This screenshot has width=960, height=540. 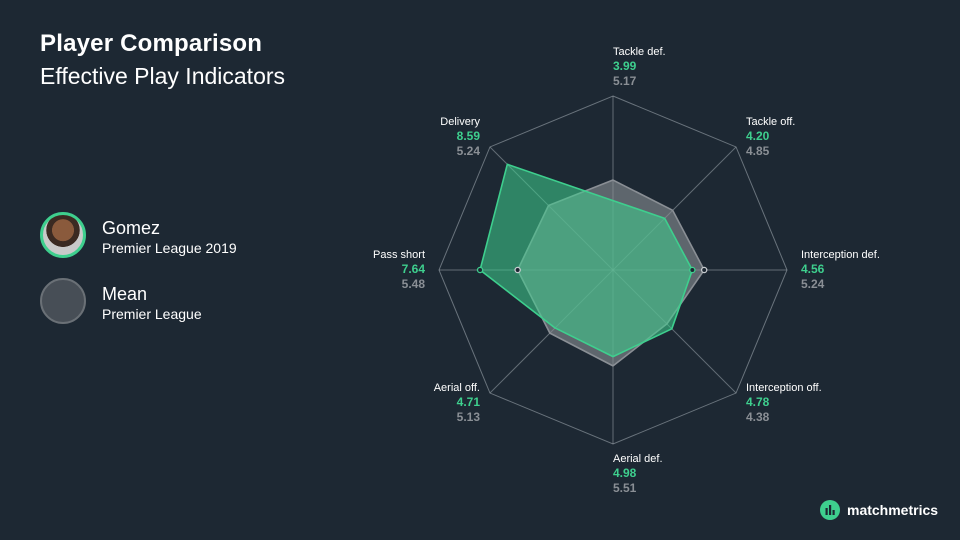 I want to click on axis-label: Interception def., so click(x=840, y=255).